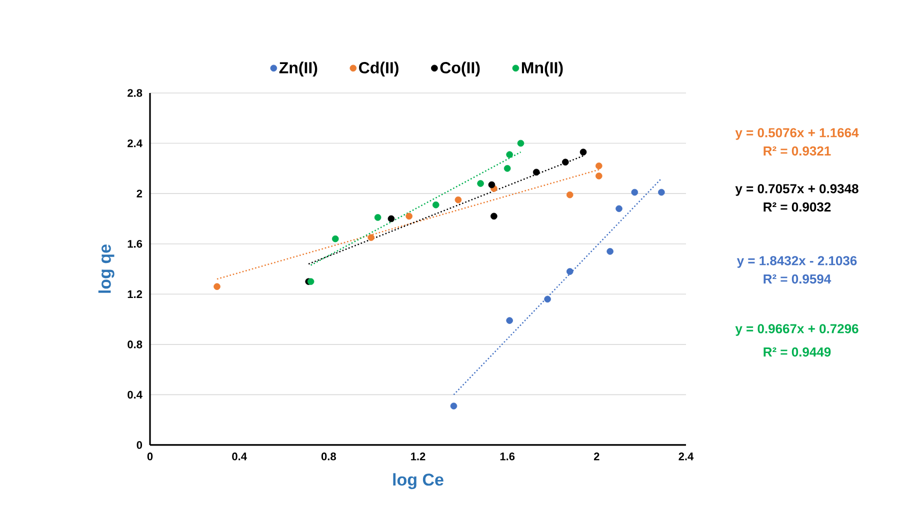 This screenshot has width=899, height=524. Describe the element at coordinates (797, 151) in the screenshot. I see `text: R² = 0.9321` at that location.